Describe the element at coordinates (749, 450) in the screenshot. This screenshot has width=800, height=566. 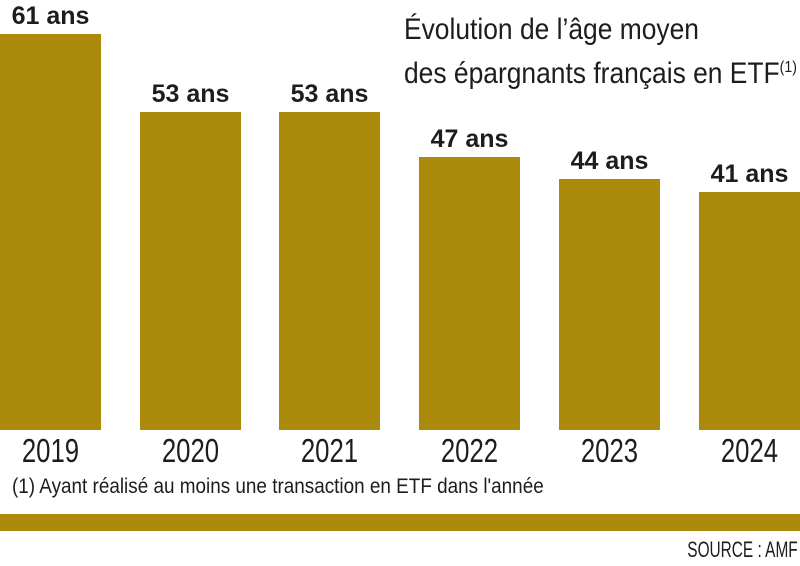
I see `year-label-2024: 2024` at that location.